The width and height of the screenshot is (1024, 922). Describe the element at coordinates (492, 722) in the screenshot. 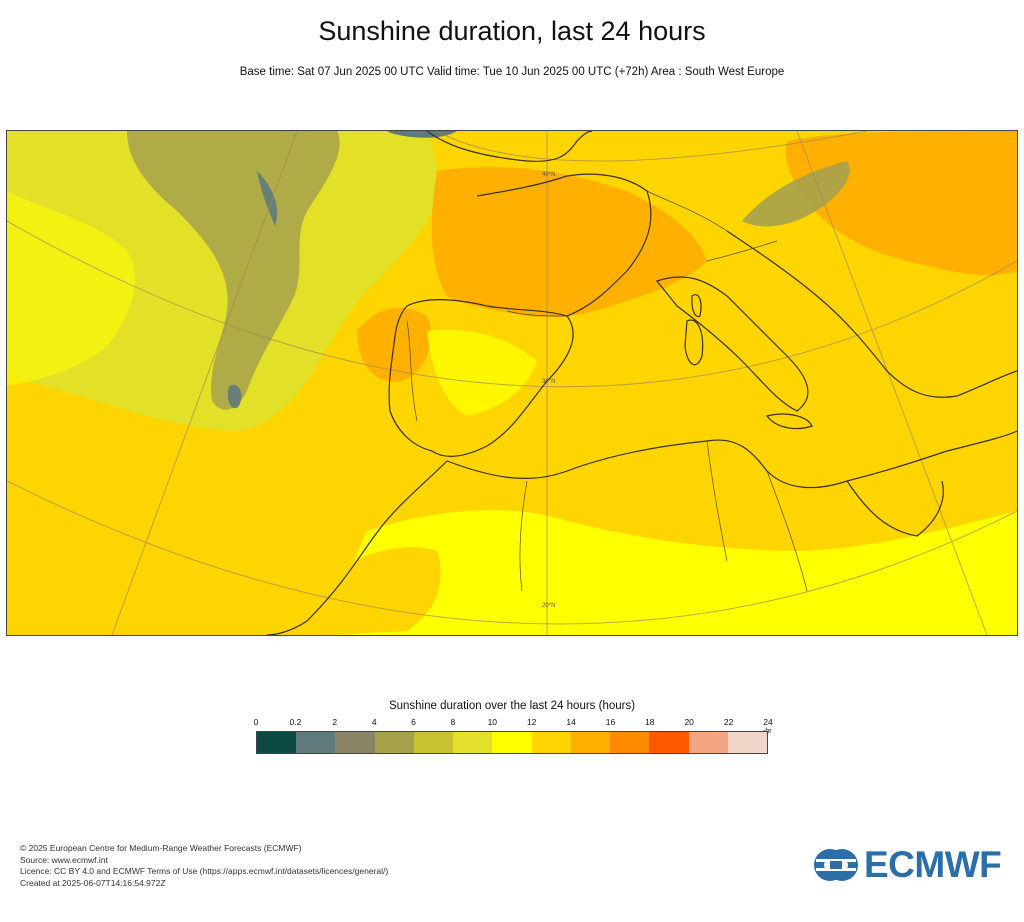

I see `tick-6: 10` at that location.